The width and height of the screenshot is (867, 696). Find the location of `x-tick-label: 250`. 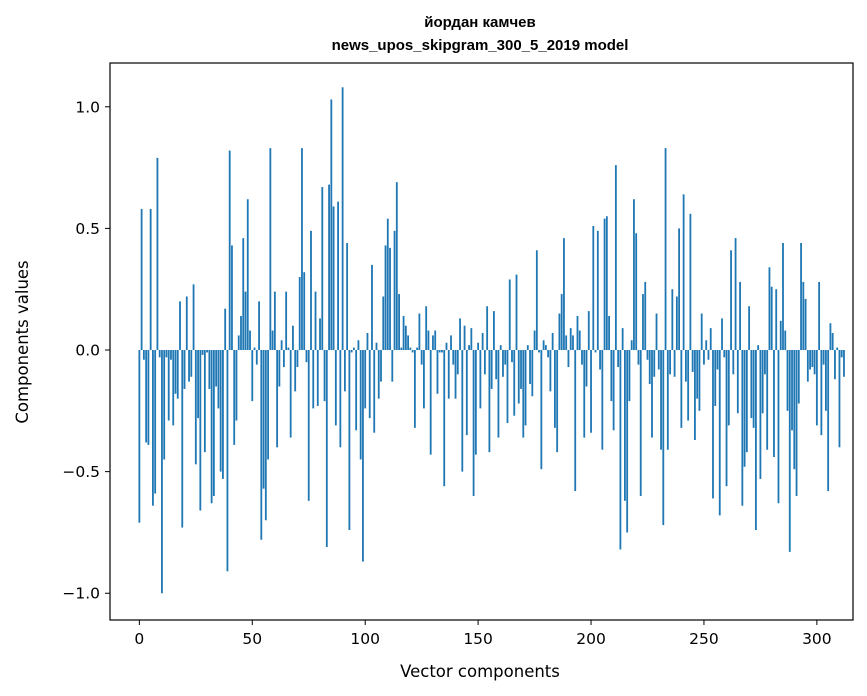

x-tick-label: 250 is located at coordinates (704, 639).